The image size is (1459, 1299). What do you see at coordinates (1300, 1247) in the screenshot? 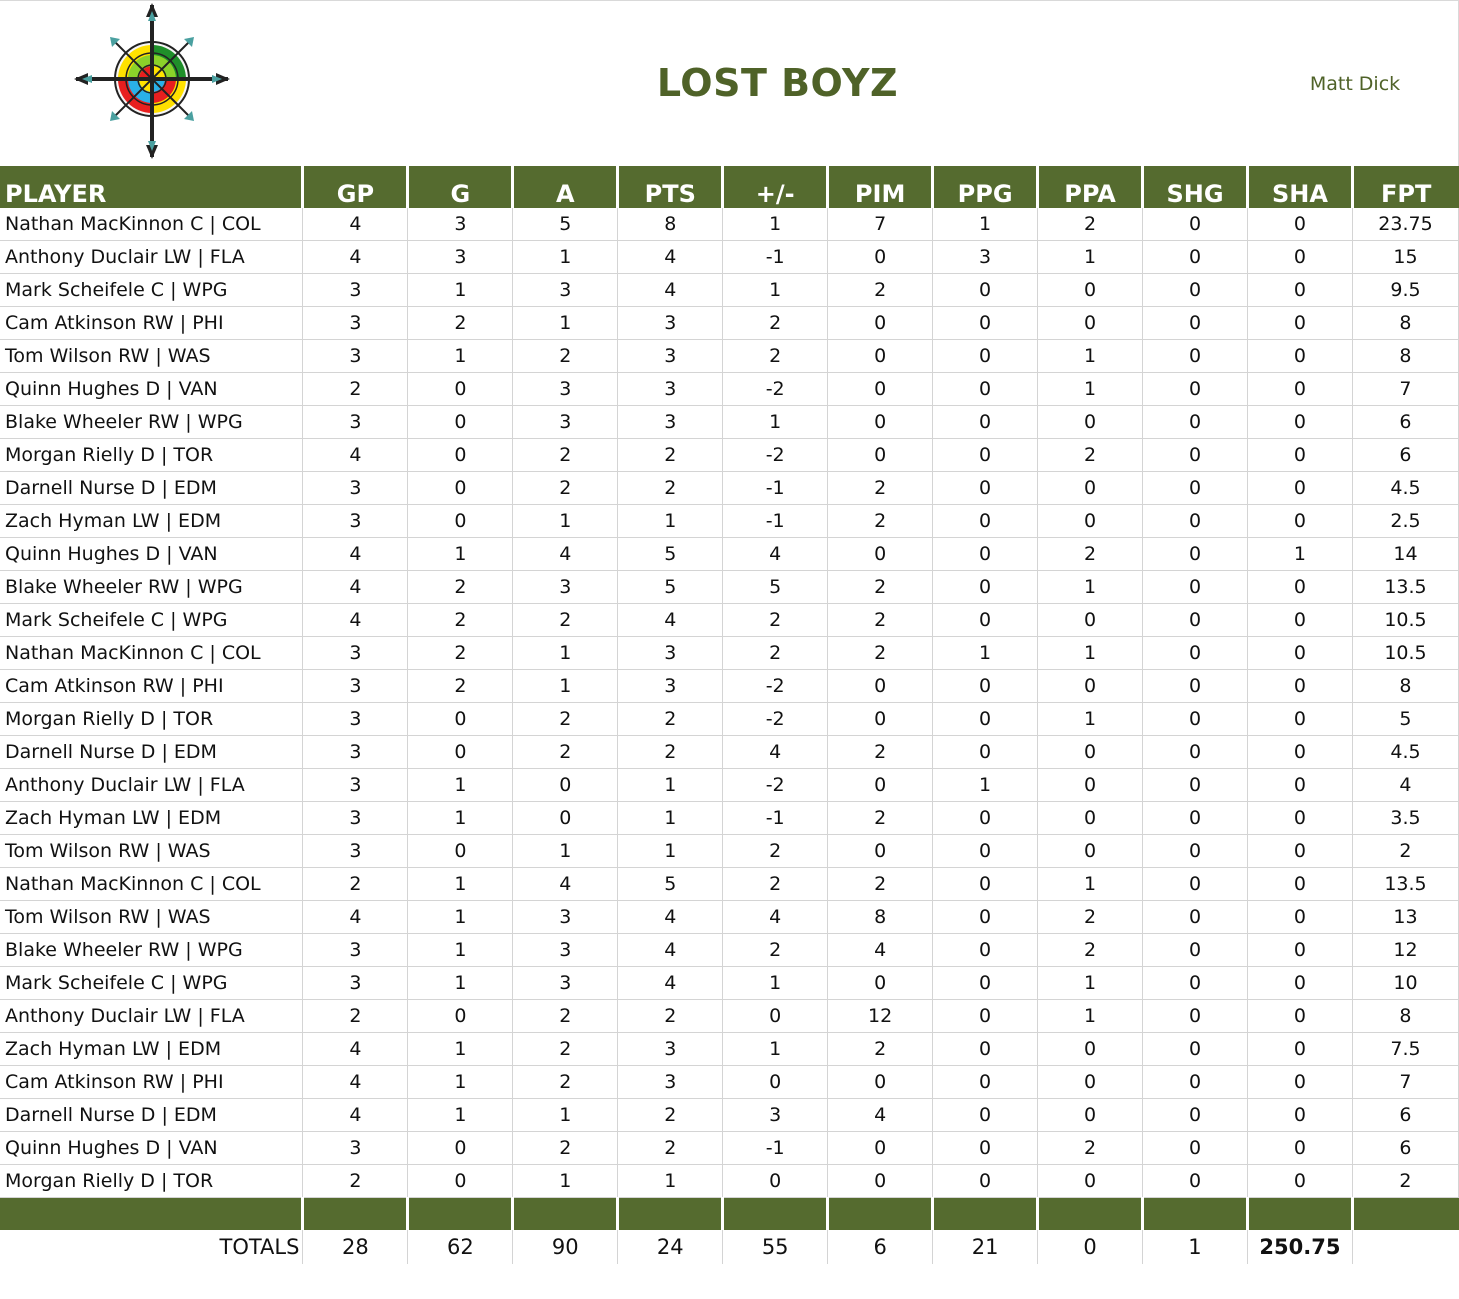
I see `total-cell: 250.75` at bounding box center [1300, 1247].